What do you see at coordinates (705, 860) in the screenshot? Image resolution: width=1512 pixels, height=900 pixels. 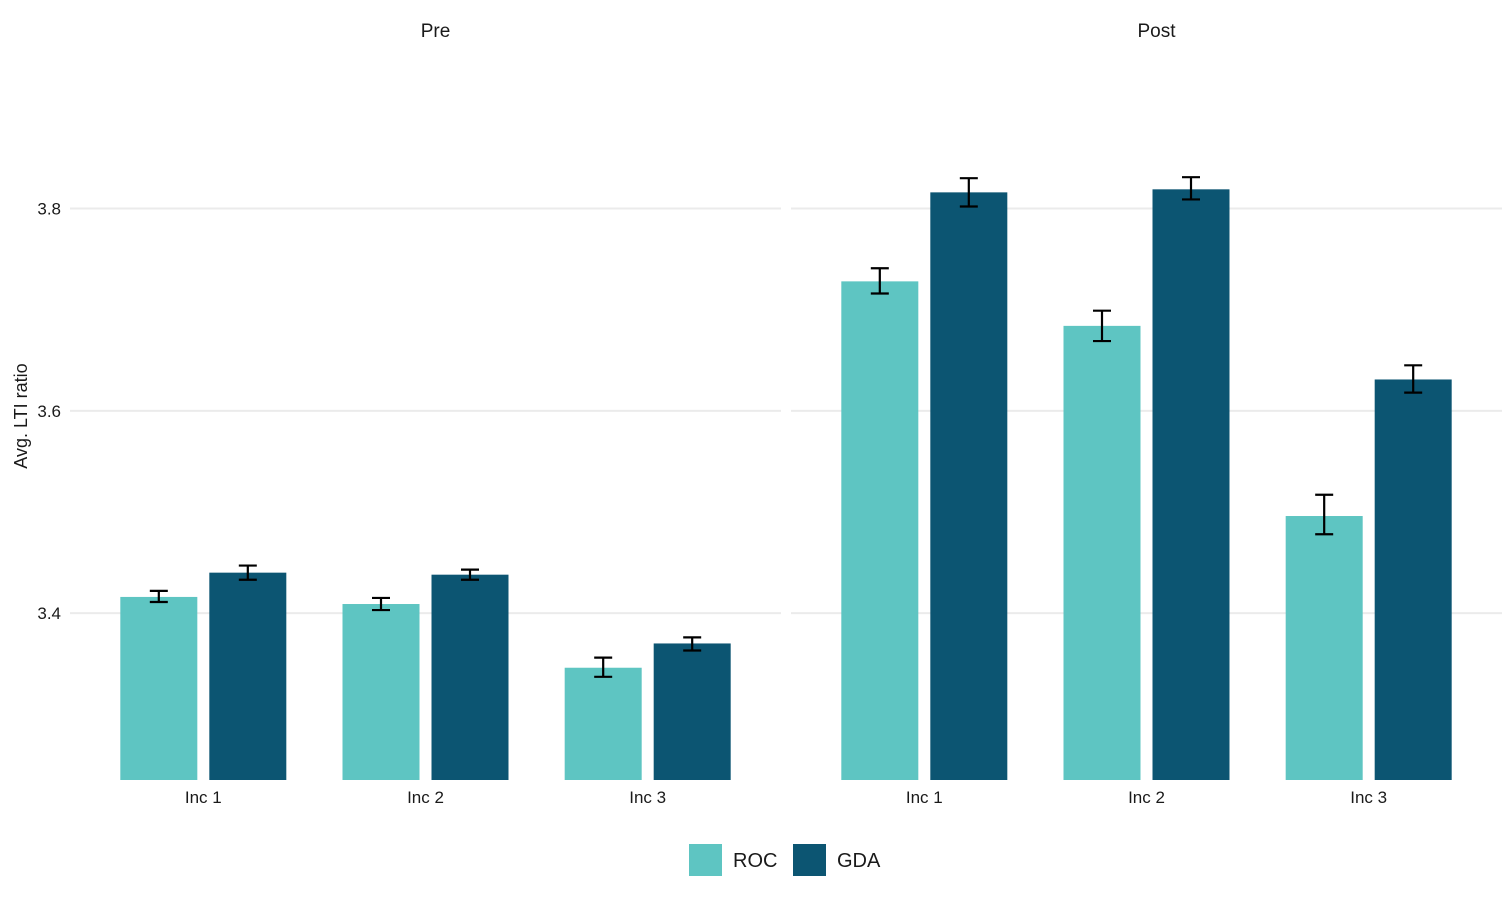 I see `legend-swatch-roc` at bounding box center [705, 860].